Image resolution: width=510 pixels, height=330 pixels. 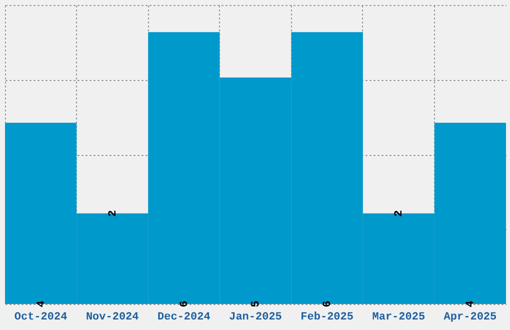 What do you see at coordinates (113, 318) in the screenshot?
I see `x-tick-label: Nov-2024` at bounding box center [113, 318].